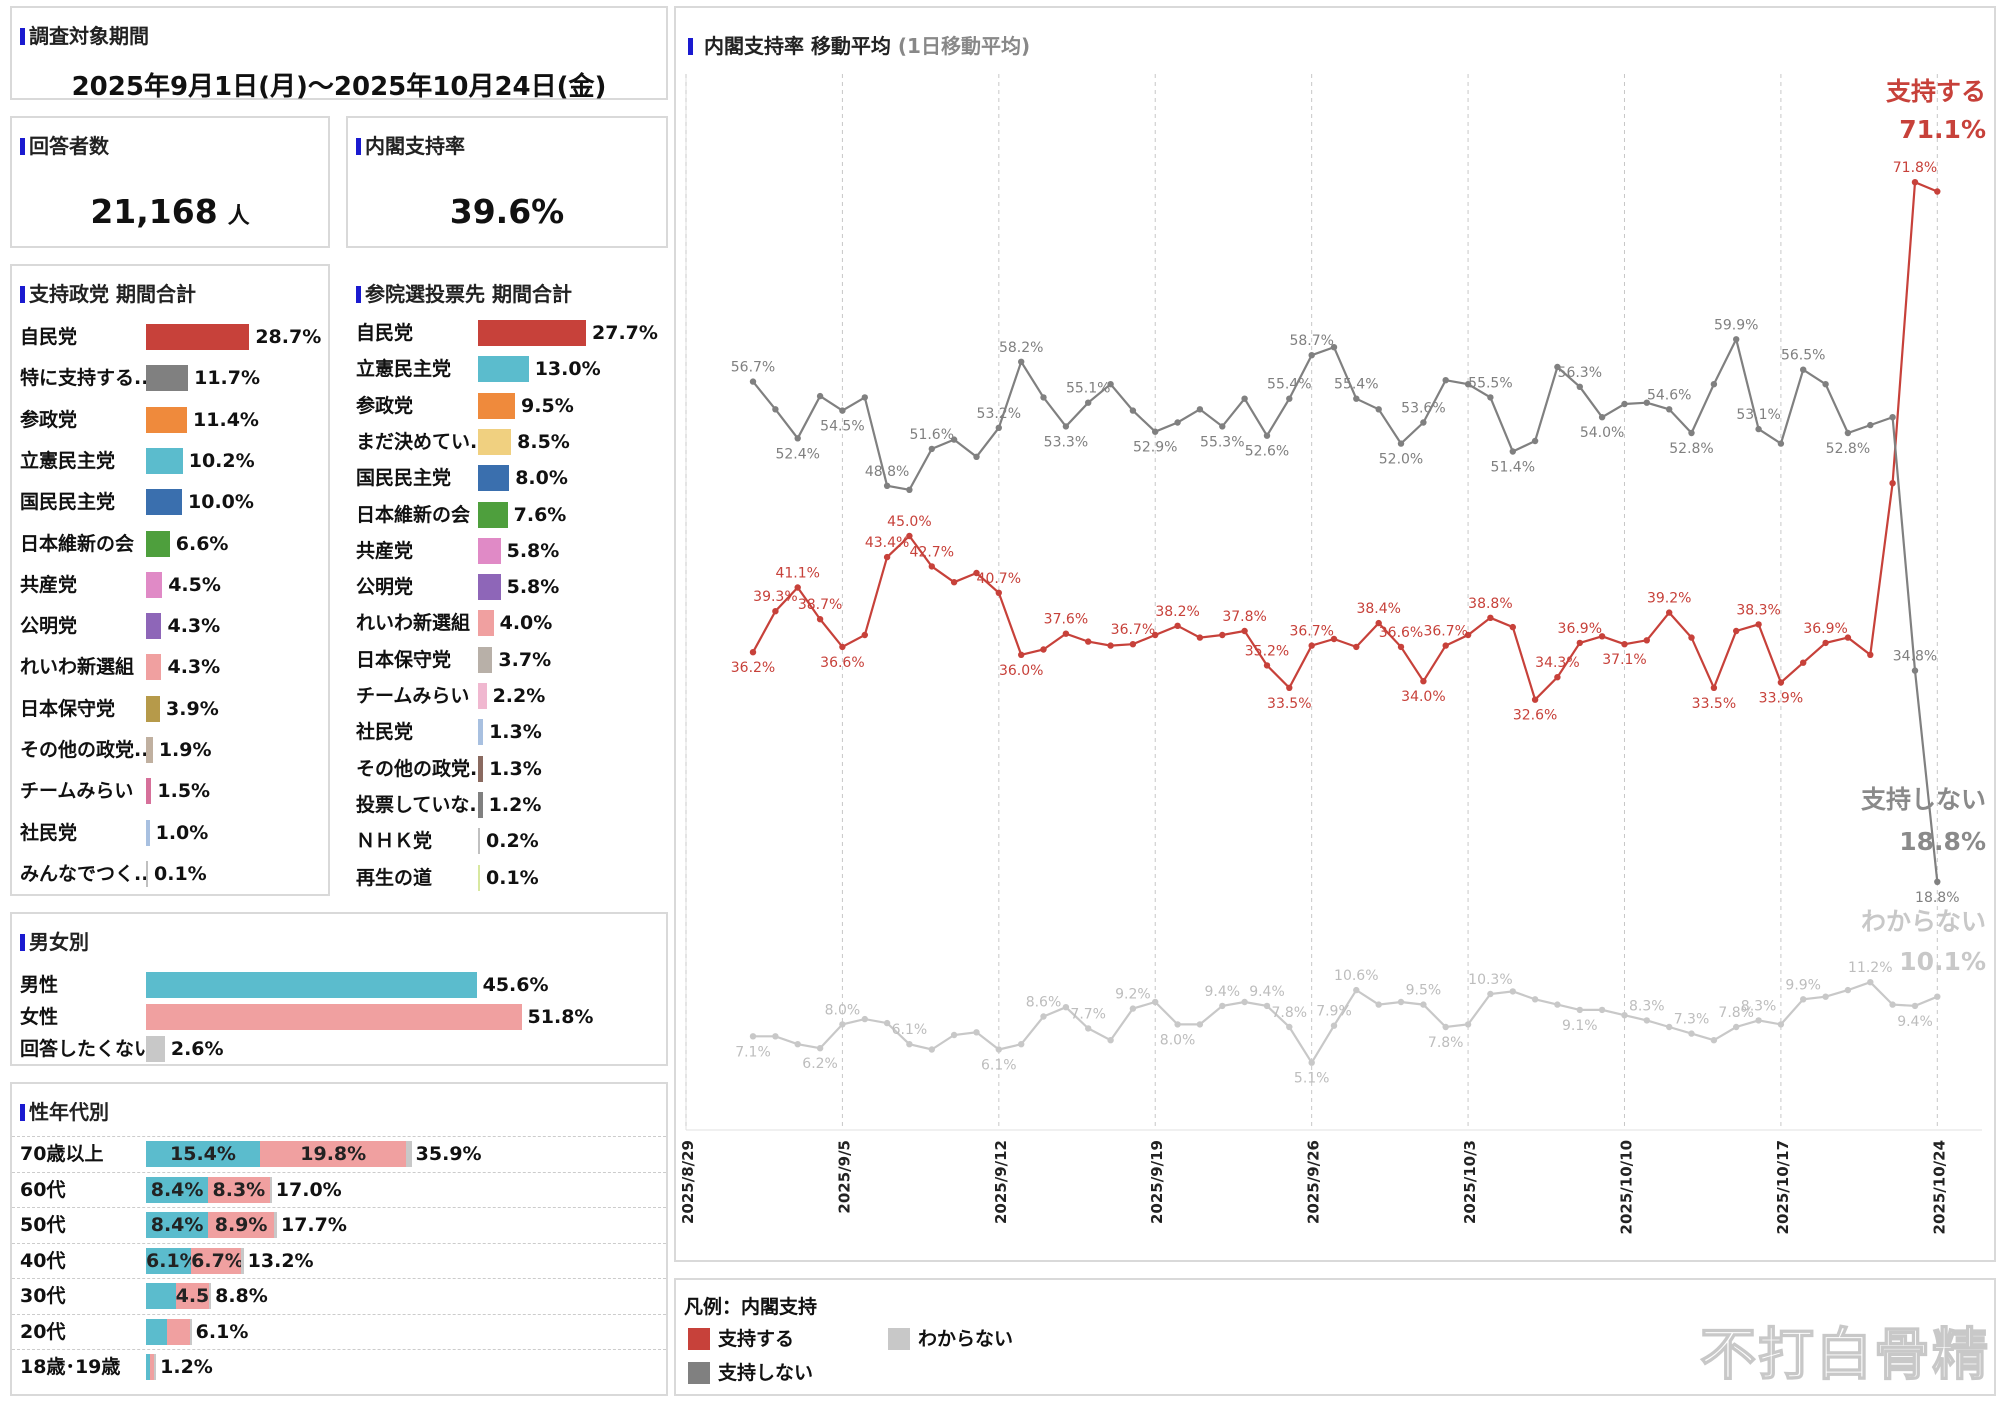  I want to click on age-label: 50代, so click(43, 1225).